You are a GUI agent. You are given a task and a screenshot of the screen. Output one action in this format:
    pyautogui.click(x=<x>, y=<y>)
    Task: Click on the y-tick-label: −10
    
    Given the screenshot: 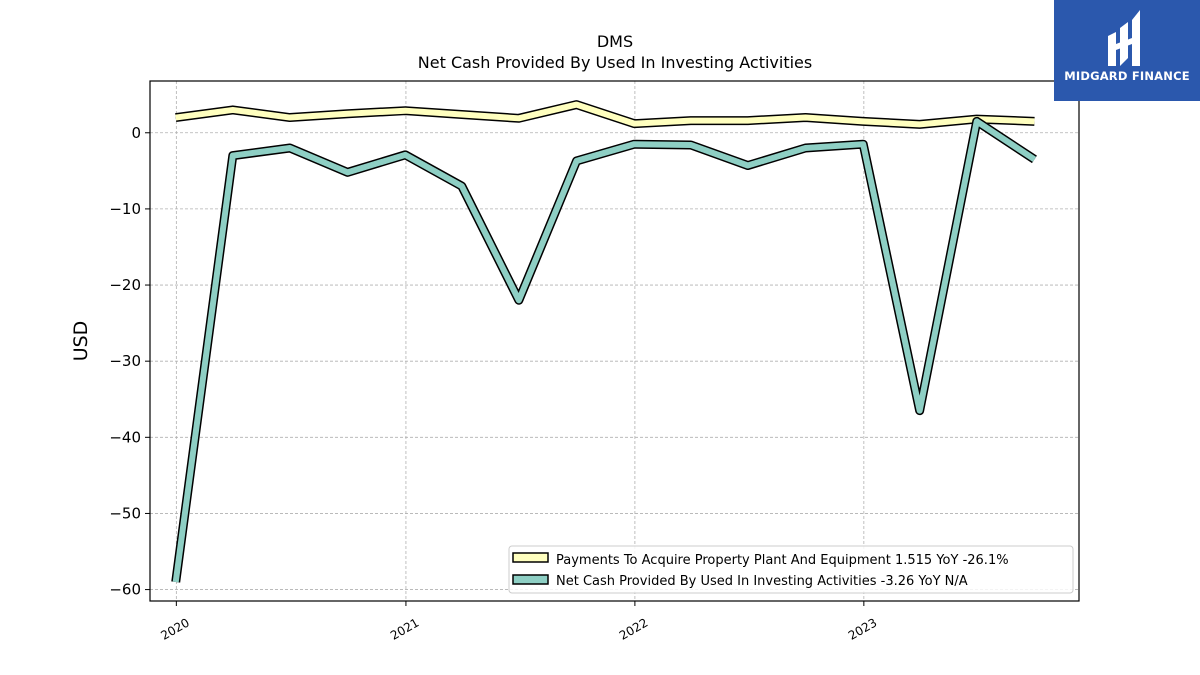 What is the action you would take?
    pyautogui.click(x=125, y=209)
    